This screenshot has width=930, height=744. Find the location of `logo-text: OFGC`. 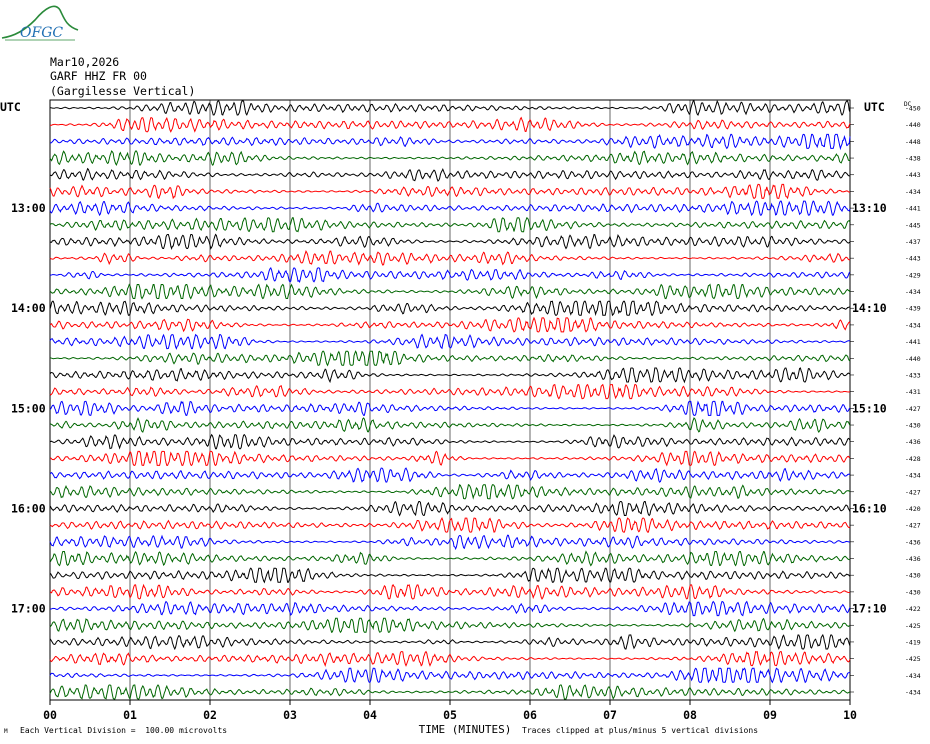

logo-text: OFGC is located at coordinates (42, 33).